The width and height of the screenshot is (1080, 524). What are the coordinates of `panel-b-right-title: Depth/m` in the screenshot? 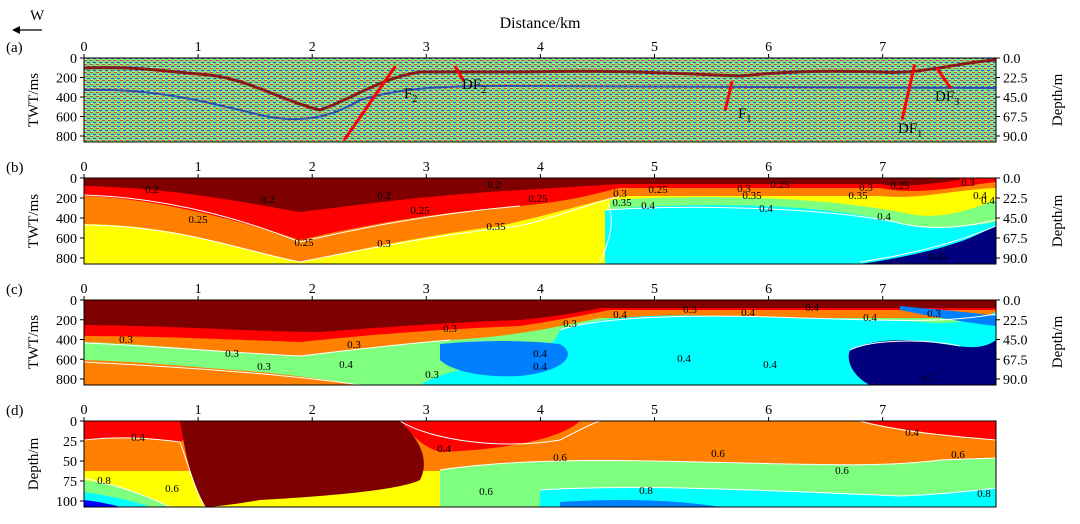 It's located at (1058, 220).